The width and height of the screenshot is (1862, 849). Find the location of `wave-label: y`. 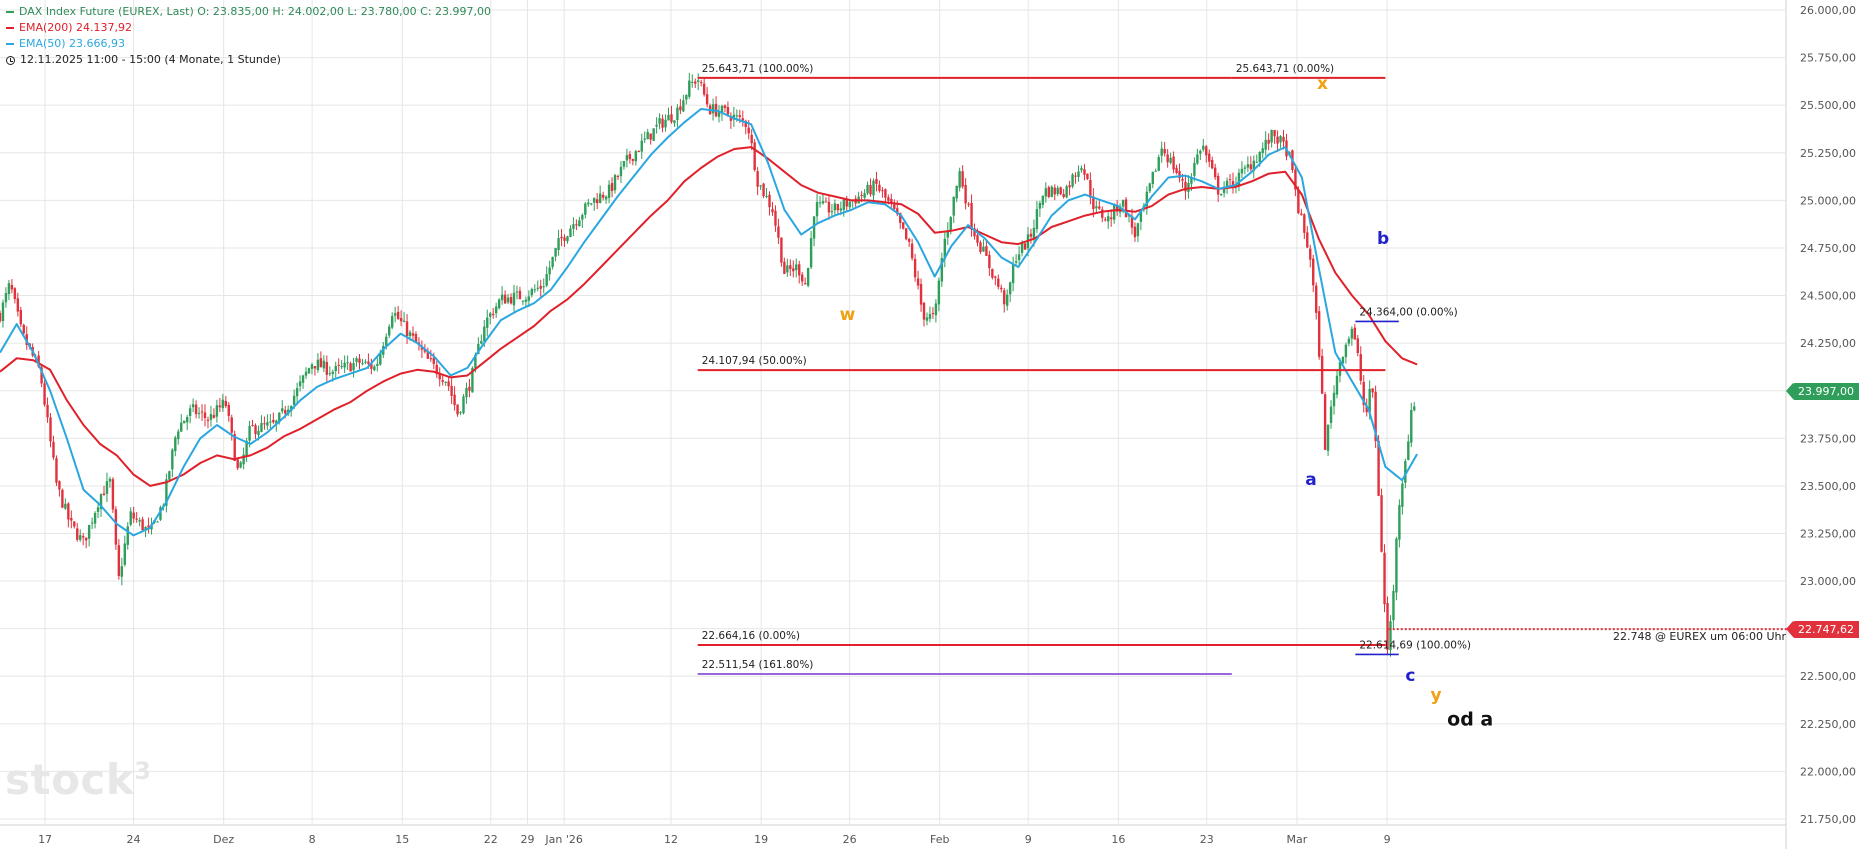

wave-label: y is located at coordinates (1435, 696).